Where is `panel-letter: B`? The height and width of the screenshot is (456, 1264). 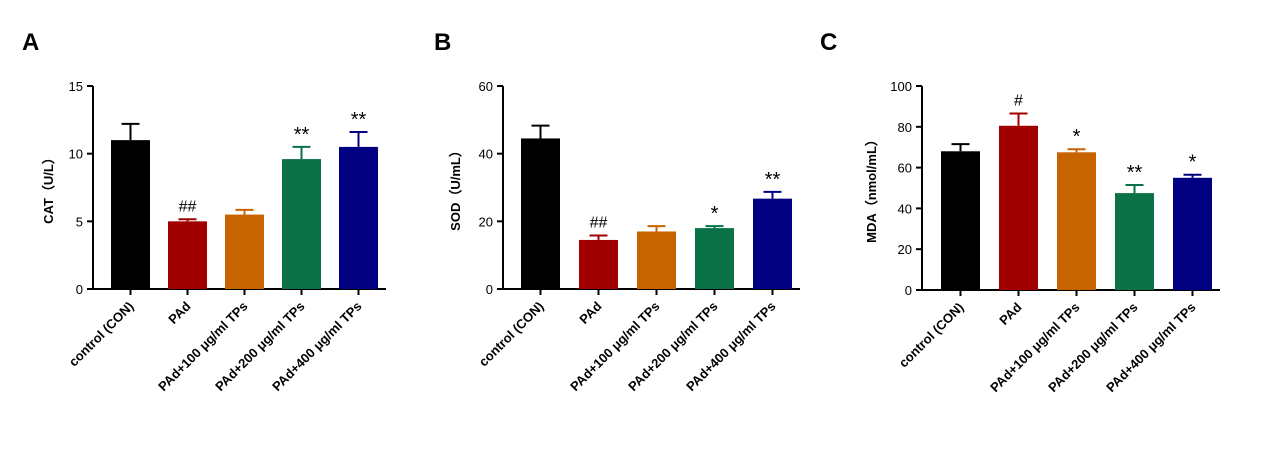 panel-letter: B is located at coordinates (442, 42).